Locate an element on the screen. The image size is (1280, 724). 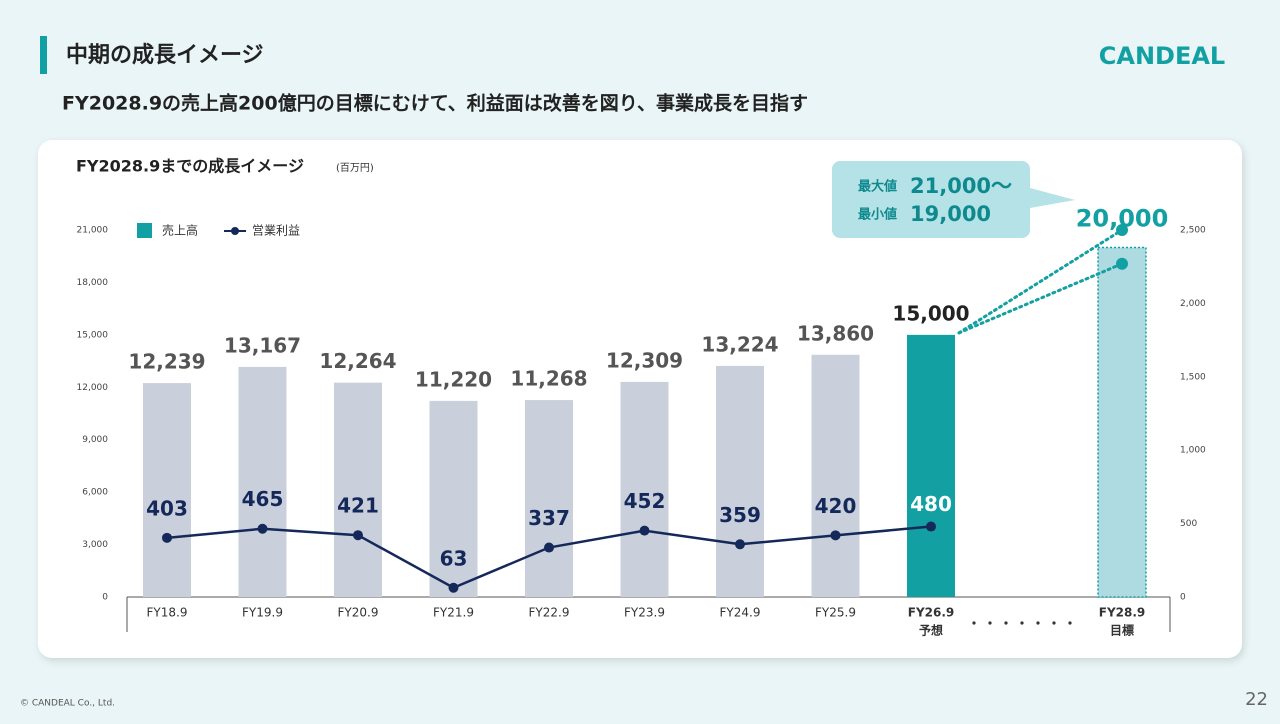
bar-value-label: 11,220 is located at coordinates (453, 379).